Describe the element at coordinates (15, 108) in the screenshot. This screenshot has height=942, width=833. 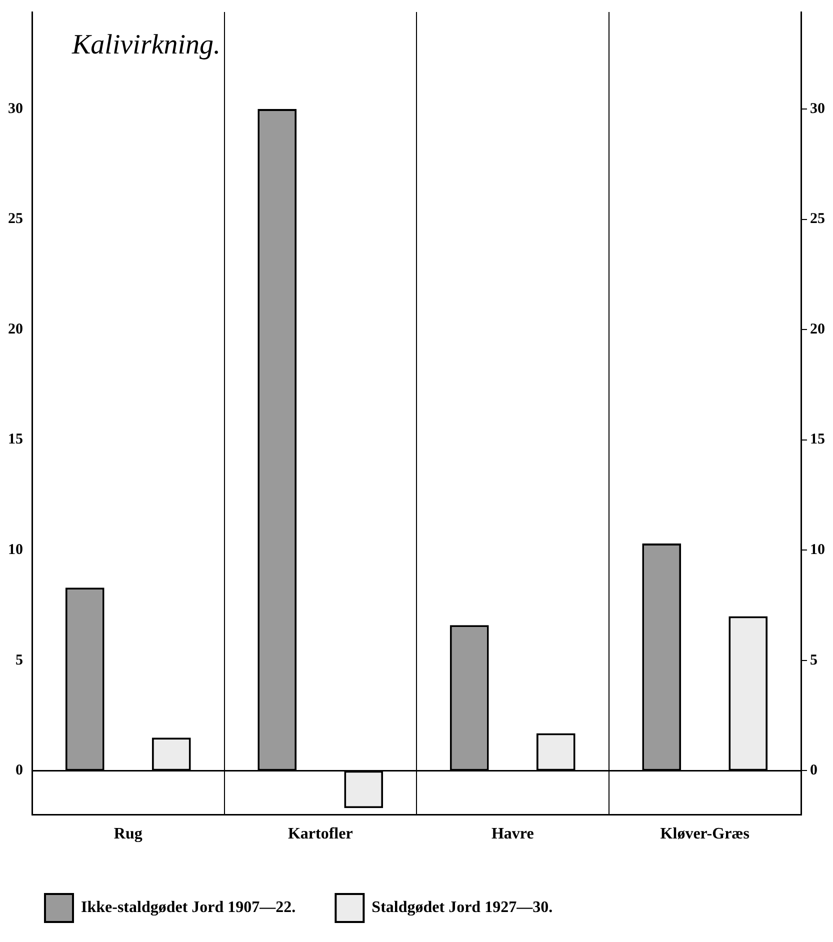
I see `y-tick-label: 30` at that location.